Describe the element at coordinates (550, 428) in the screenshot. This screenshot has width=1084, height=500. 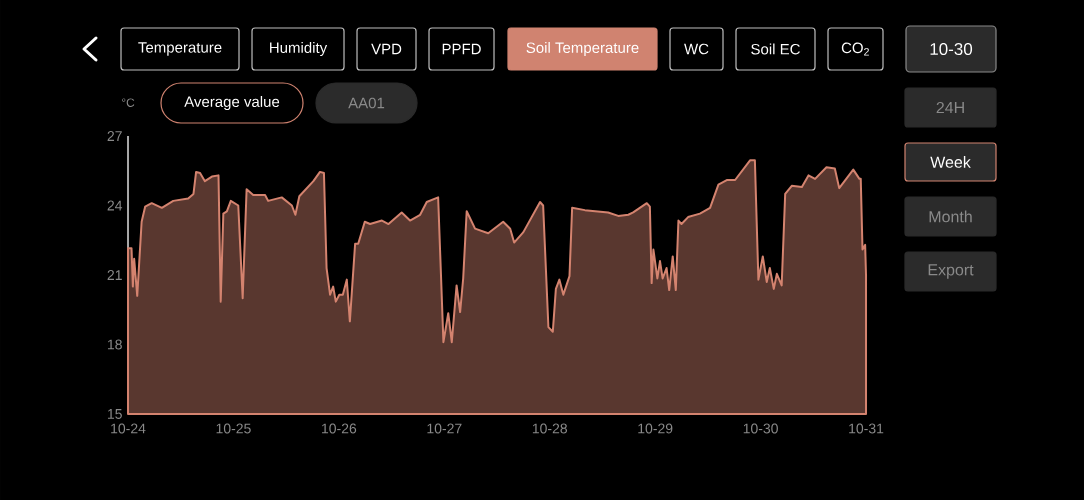
I see `x-tick-label: 10-28` at that location.